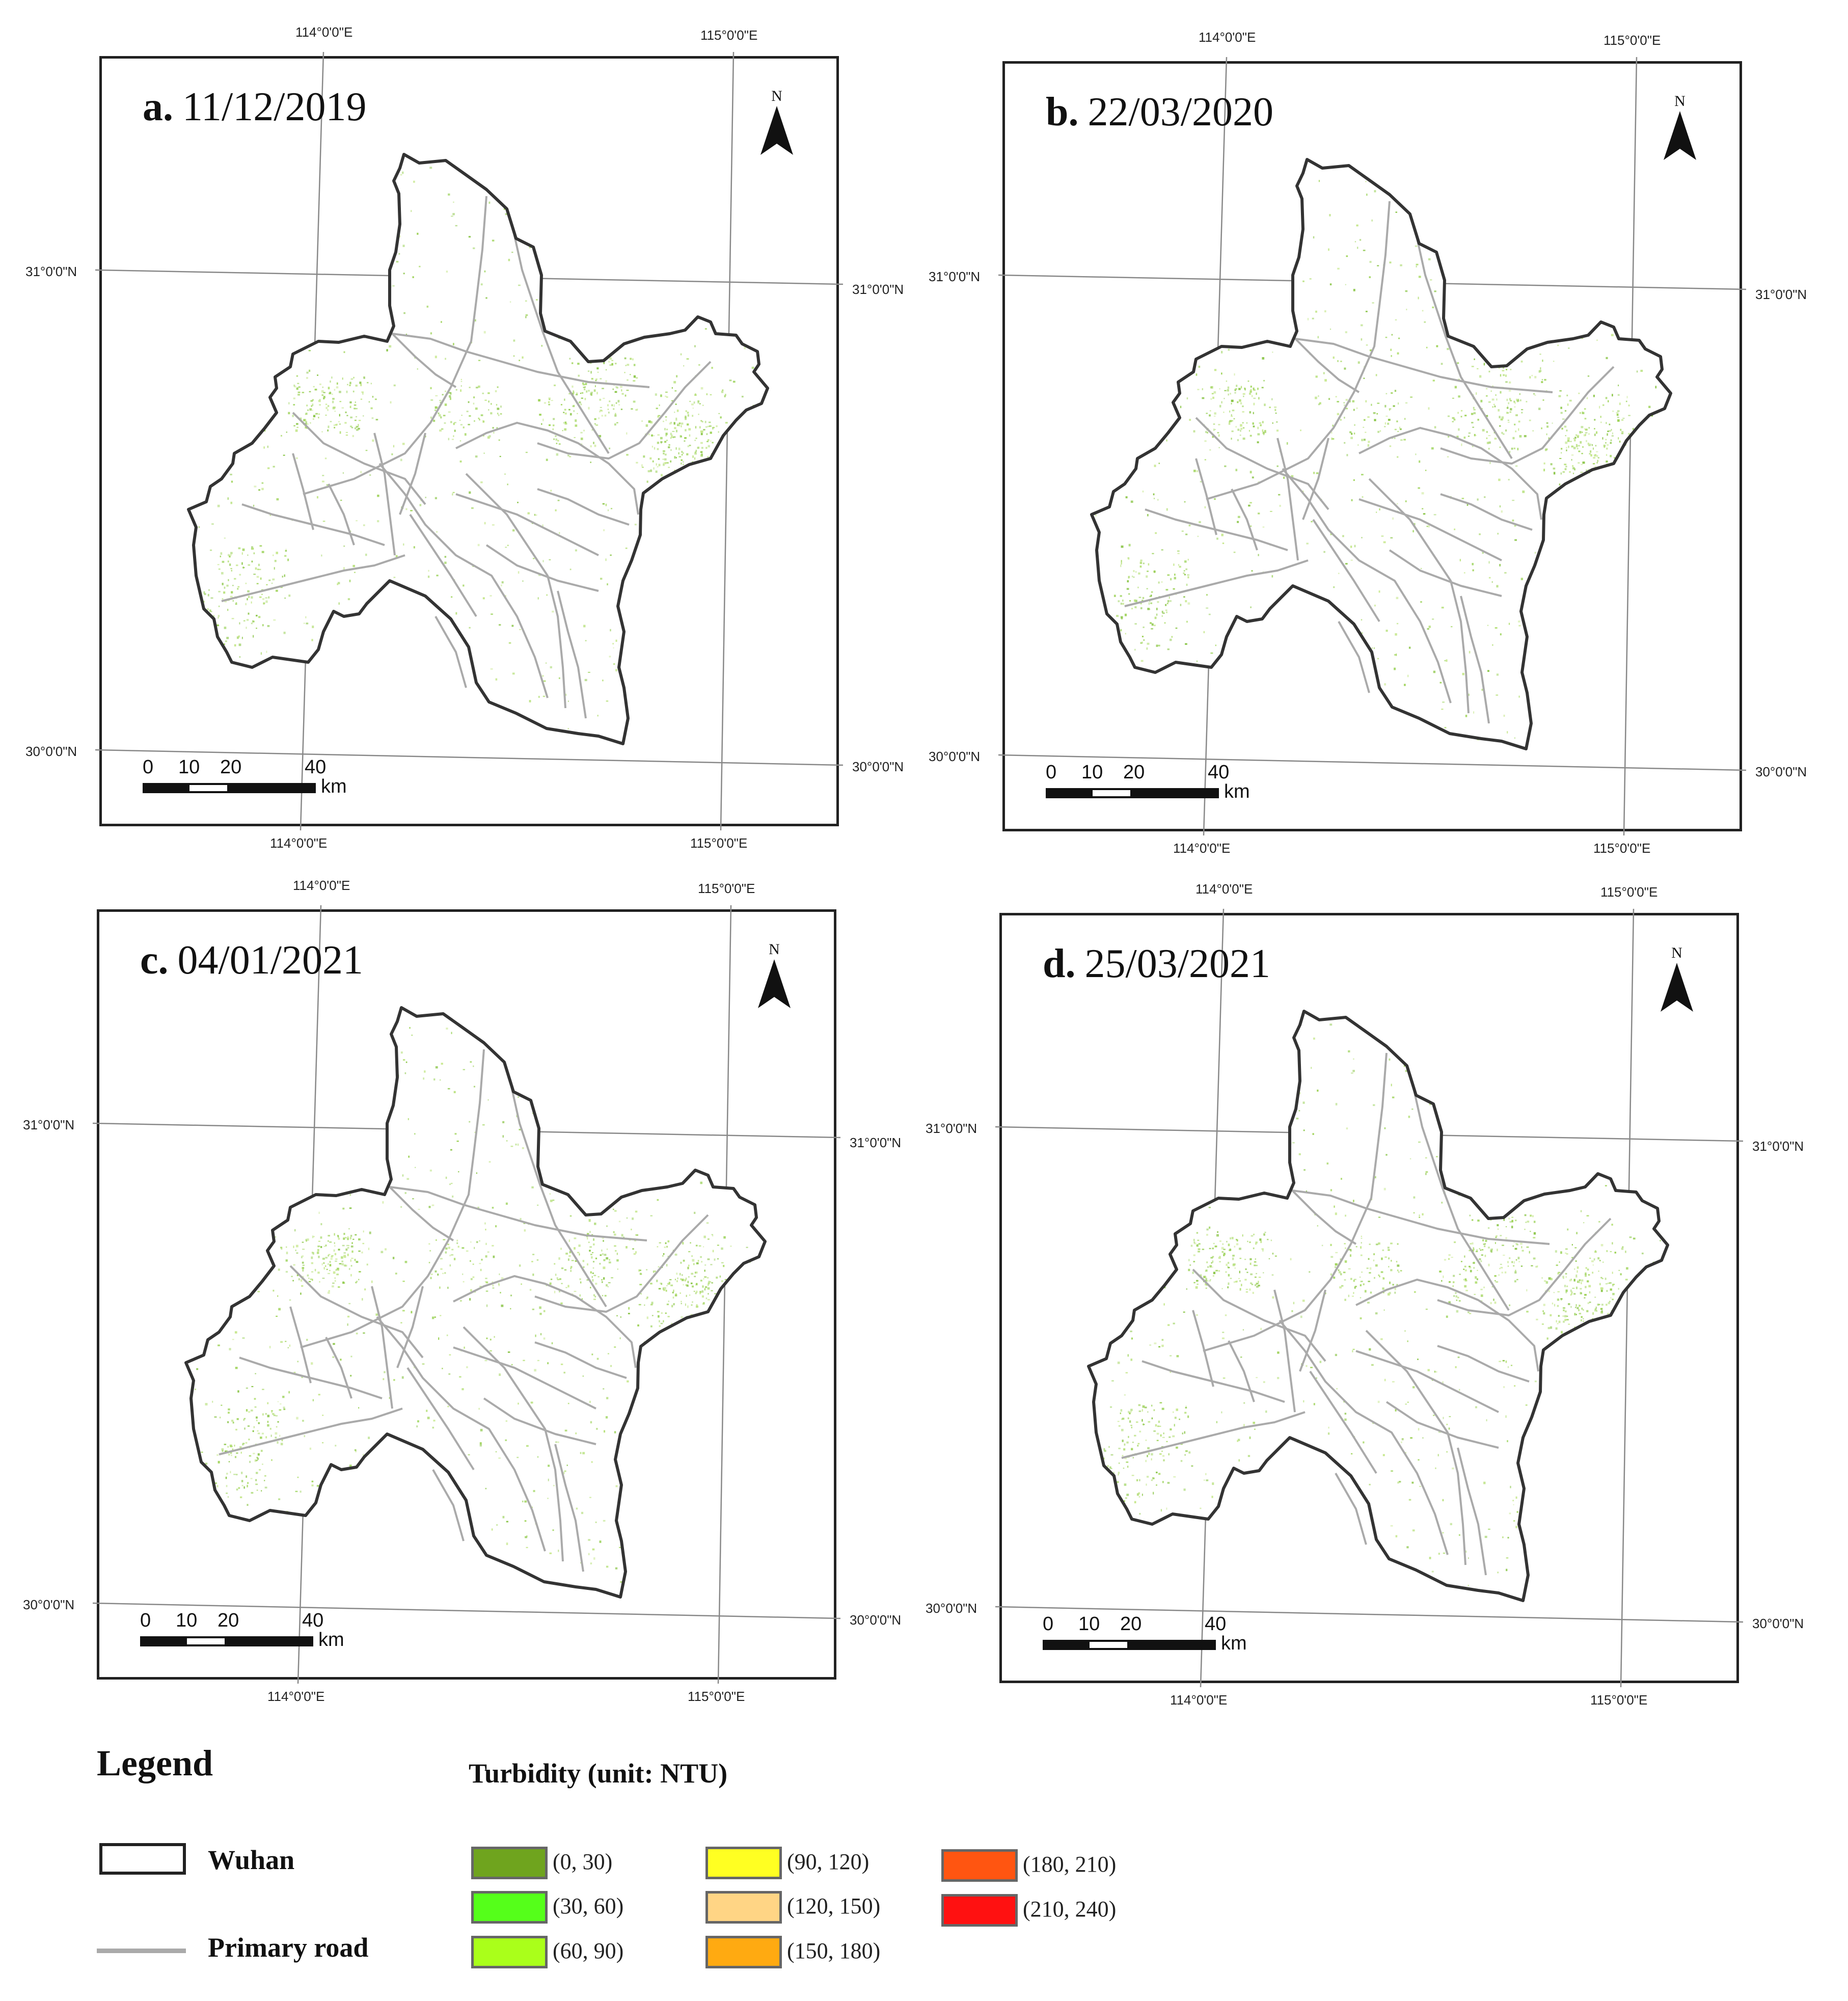 The image size is (1848, 2001). Describe the element at coordinates (270, 961) in the screenshot. I see `panel-date: 04/01/2021` at that location.